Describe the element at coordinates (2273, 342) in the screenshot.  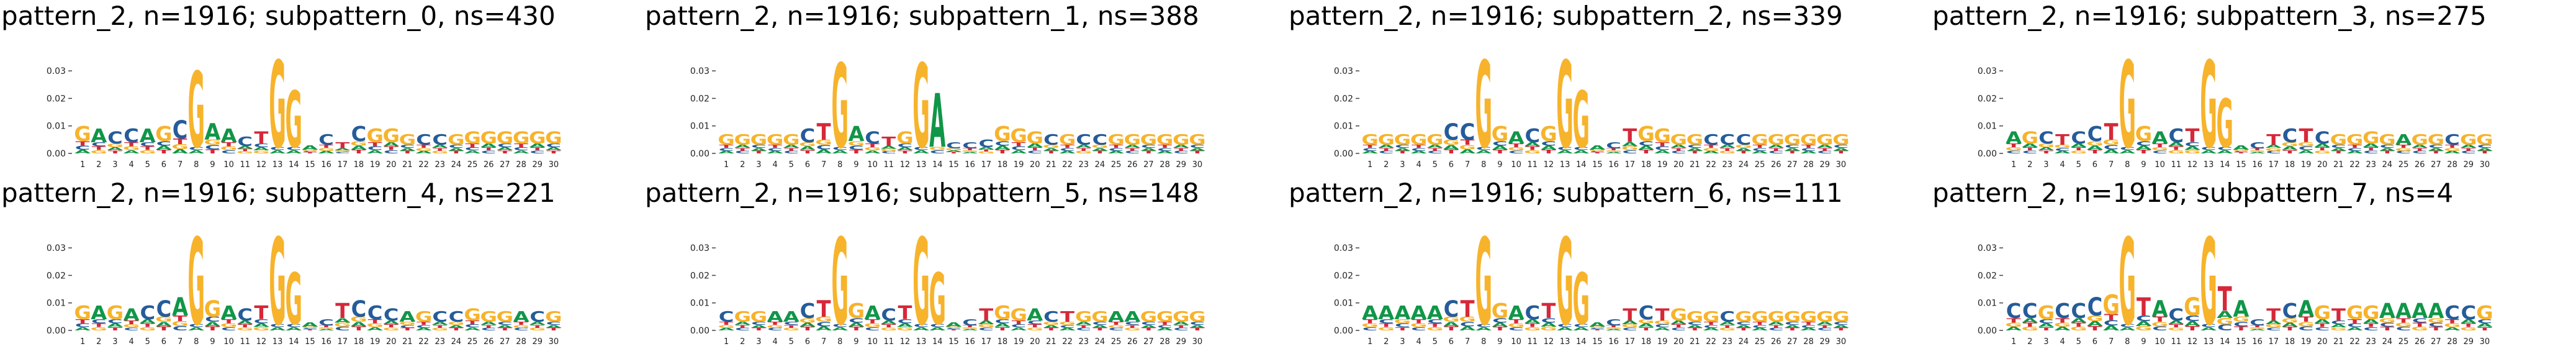
I see `x-tick-label: 17` at that location.